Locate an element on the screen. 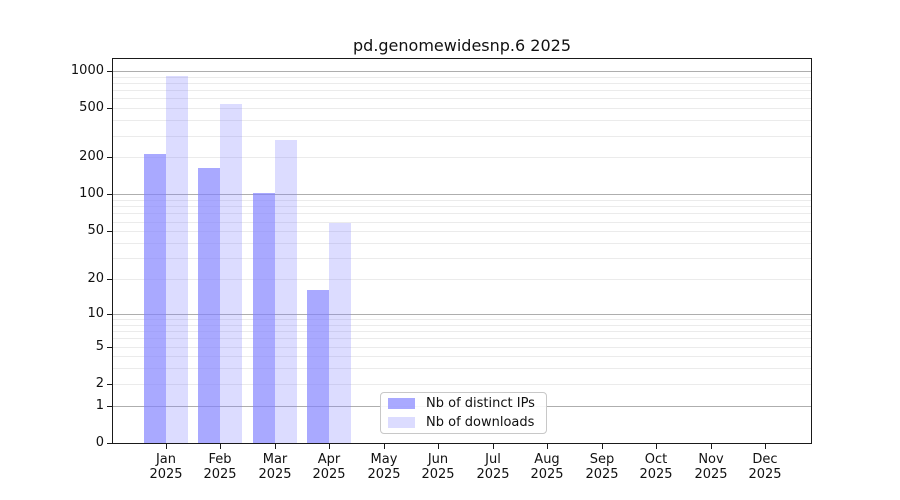 This screenshot has width=900, height=500. y-axis-tick-label: 20 is located at coordinates (95, 278).